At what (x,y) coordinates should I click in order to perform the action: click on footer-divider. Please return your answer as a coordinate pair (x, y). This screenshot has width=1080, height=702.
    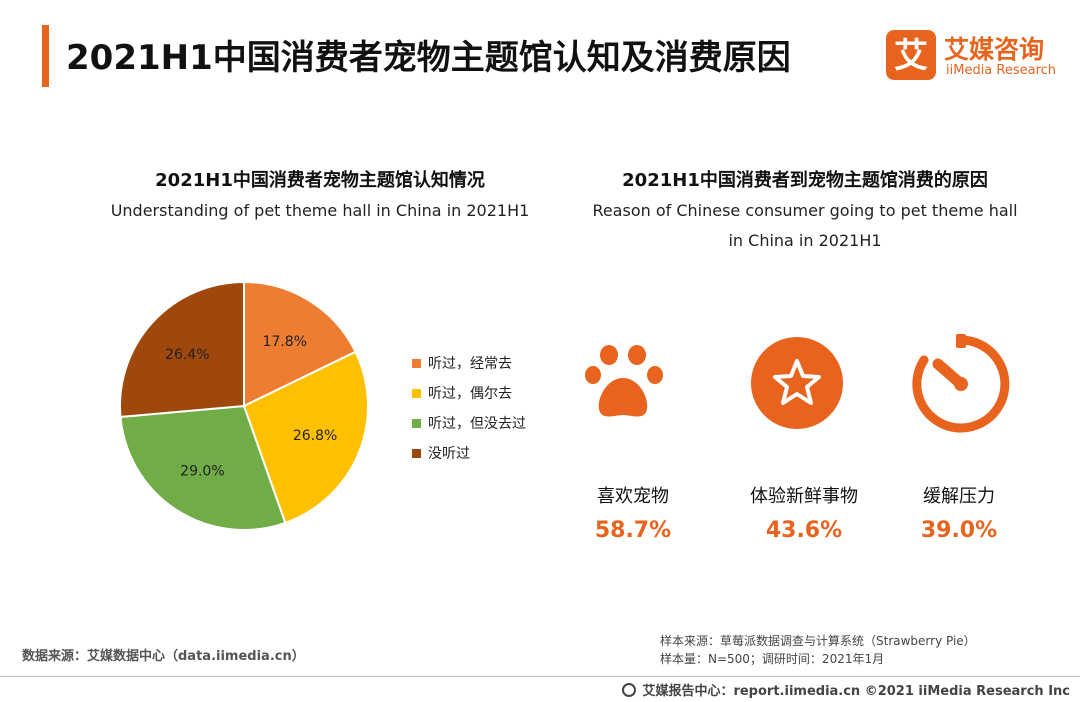
    Looking at the image, I should click on (540, 676).